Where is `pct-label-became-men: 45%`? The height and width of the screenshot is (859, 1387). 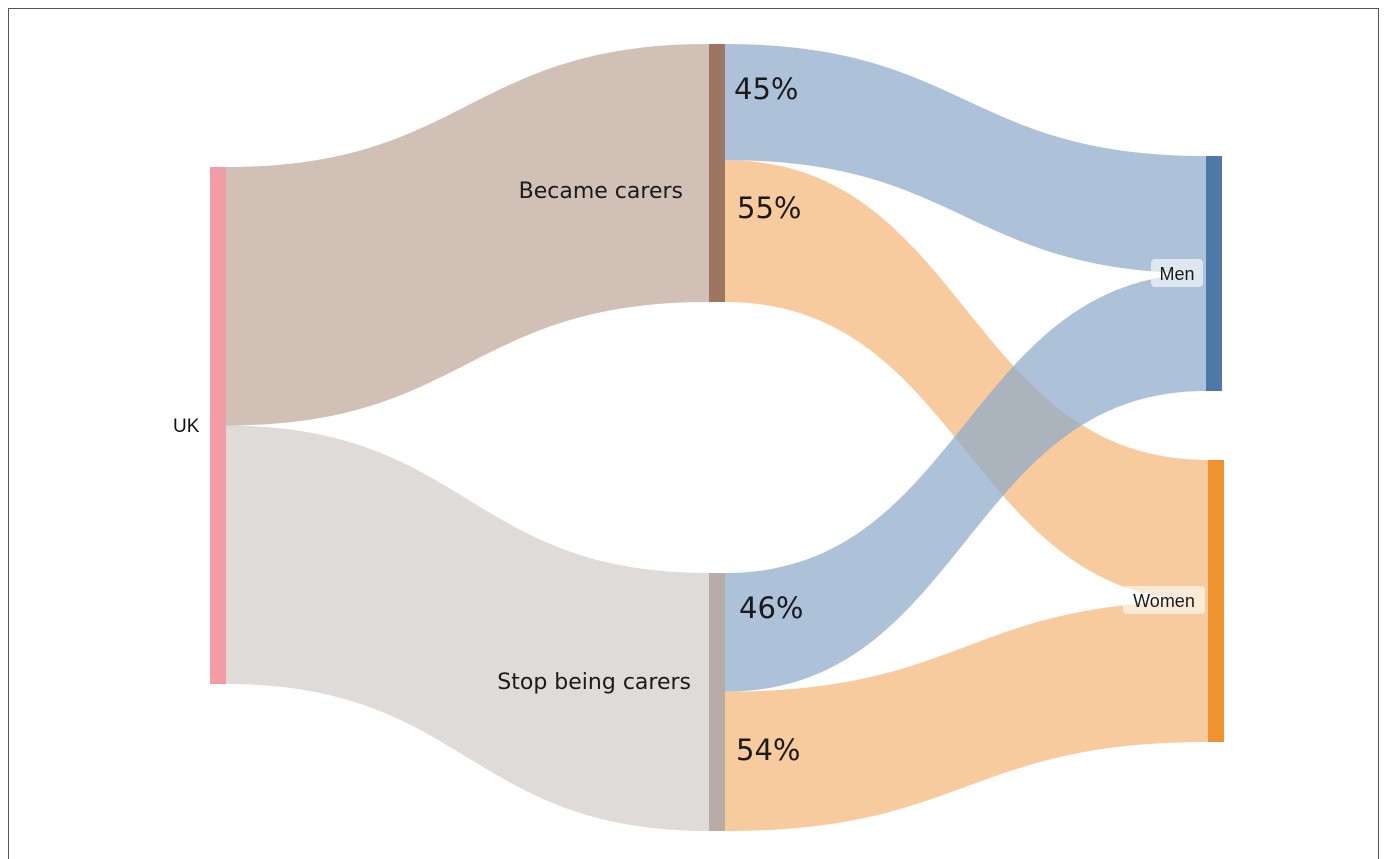
pct-label-became-men: 45% is located at coordinates (766, 89).